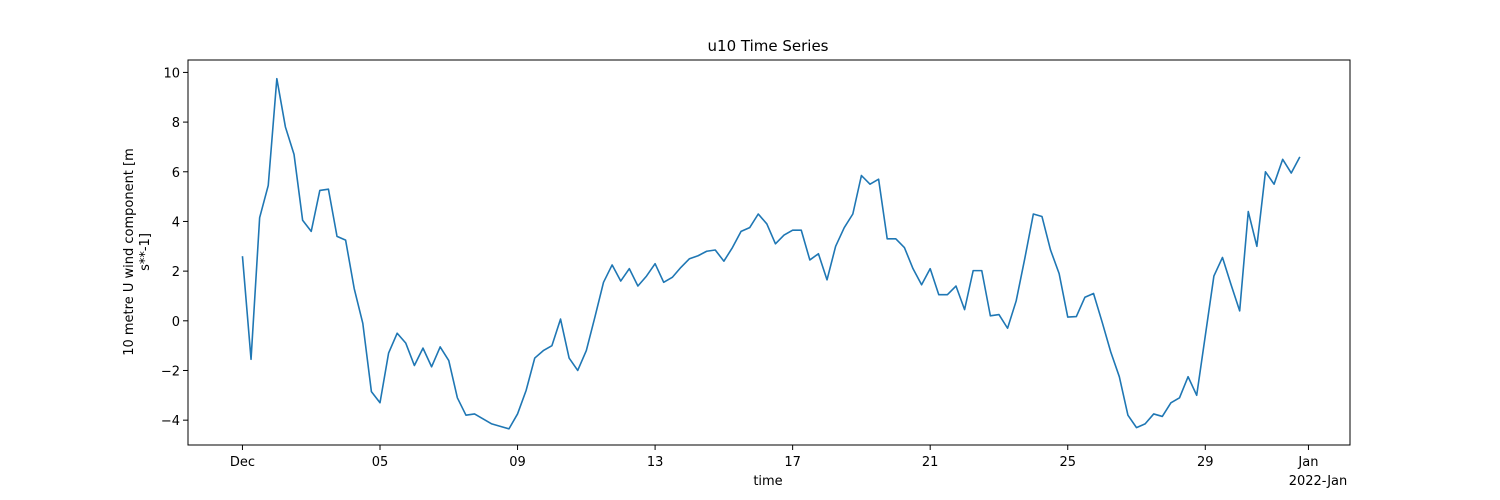 Image resolution: width=1500 pixels, height=500 pixels. I want to click on x-tick-label: 17, so click(792, 462).